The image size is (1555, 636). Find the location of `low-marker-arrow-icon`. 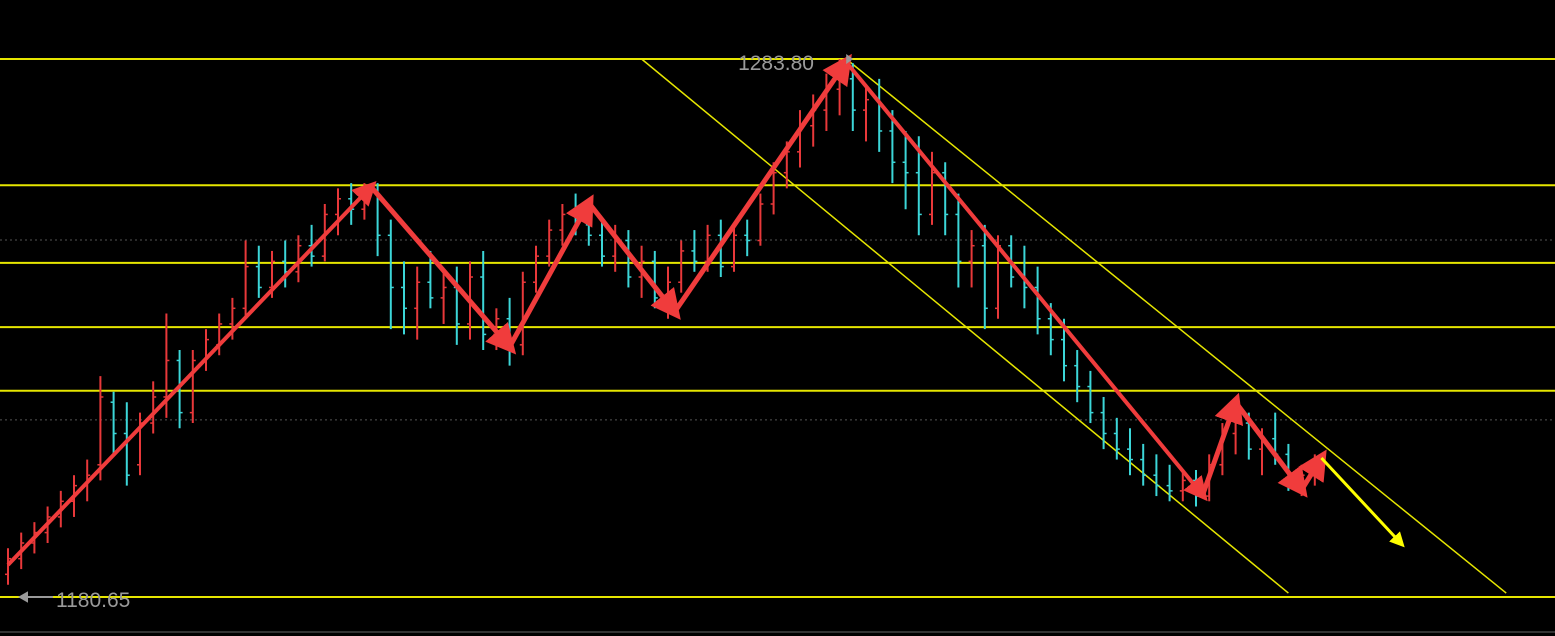

low-marker-arrow-icon is located at coordinates (35, 597).